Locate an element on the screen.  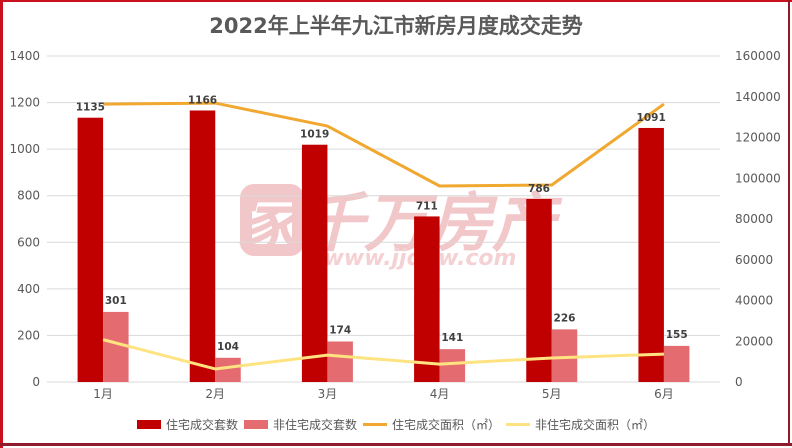
legend-label: 住宅成交面积（㎡） is located at coordinates (446, 425).